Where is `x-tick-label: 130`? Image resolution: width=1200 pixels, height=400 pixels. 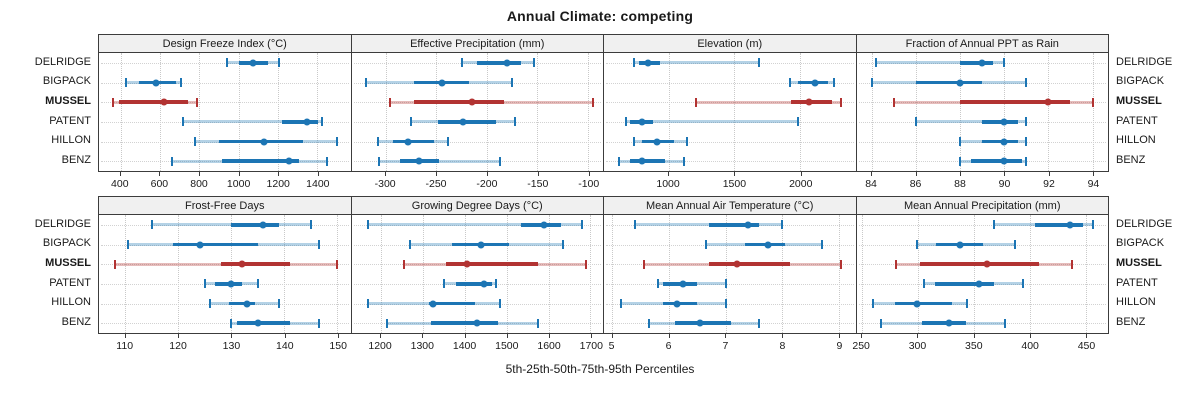 x-tick-label: 130 is located at coordinates (231, 346).